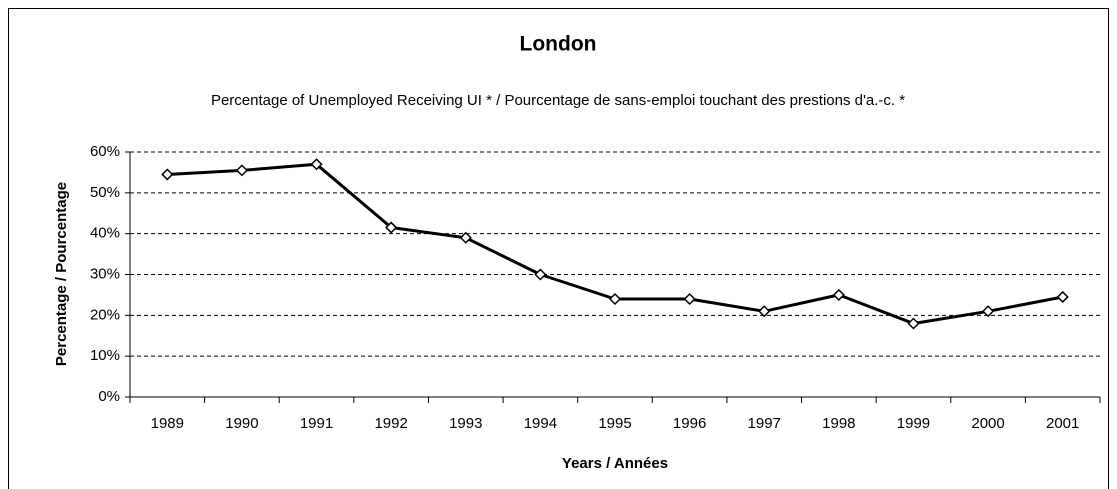 This screenshot has width=1117, height=489. I want to click on y-tick-label: 60%, so click(105, 151).